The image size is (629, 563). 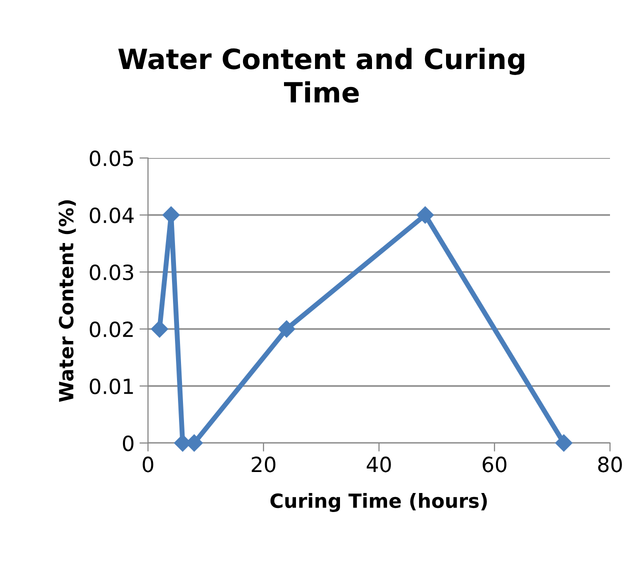 I want to click on y-tick-label: 0.04, so click(x=112, y=215).